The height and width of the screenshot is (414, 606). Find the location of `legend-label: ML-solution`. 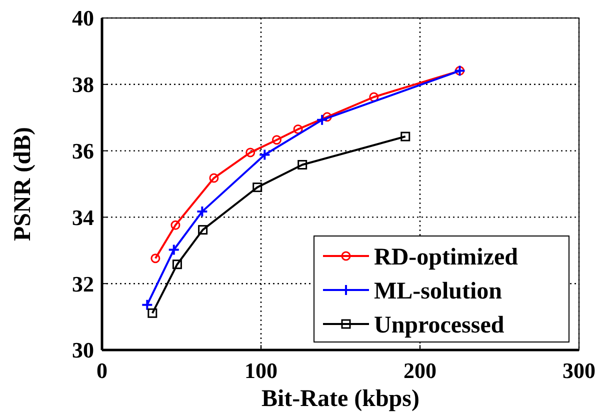

legend-label: ML-solution is located at coordinates (438, 291).